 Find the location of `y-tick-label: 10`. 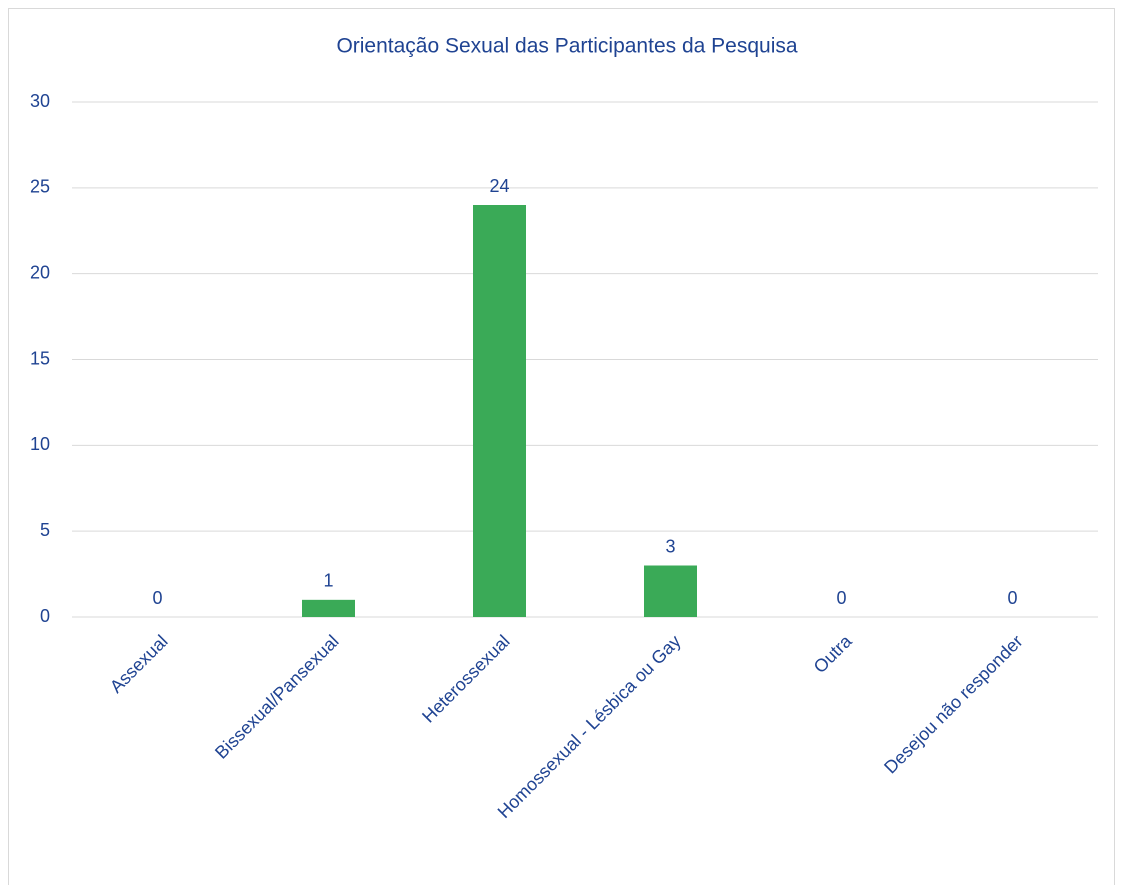

y-tick-label: 10 is located at coordinates (40, 444).